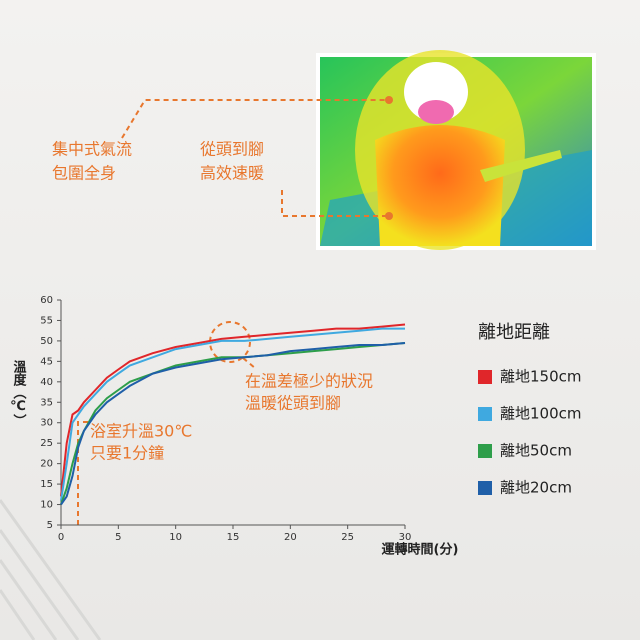  What do you see at coordinates (46, 341) in the screenshot?
I see `y-tick-label: 50` at bounding box center [46, 341].